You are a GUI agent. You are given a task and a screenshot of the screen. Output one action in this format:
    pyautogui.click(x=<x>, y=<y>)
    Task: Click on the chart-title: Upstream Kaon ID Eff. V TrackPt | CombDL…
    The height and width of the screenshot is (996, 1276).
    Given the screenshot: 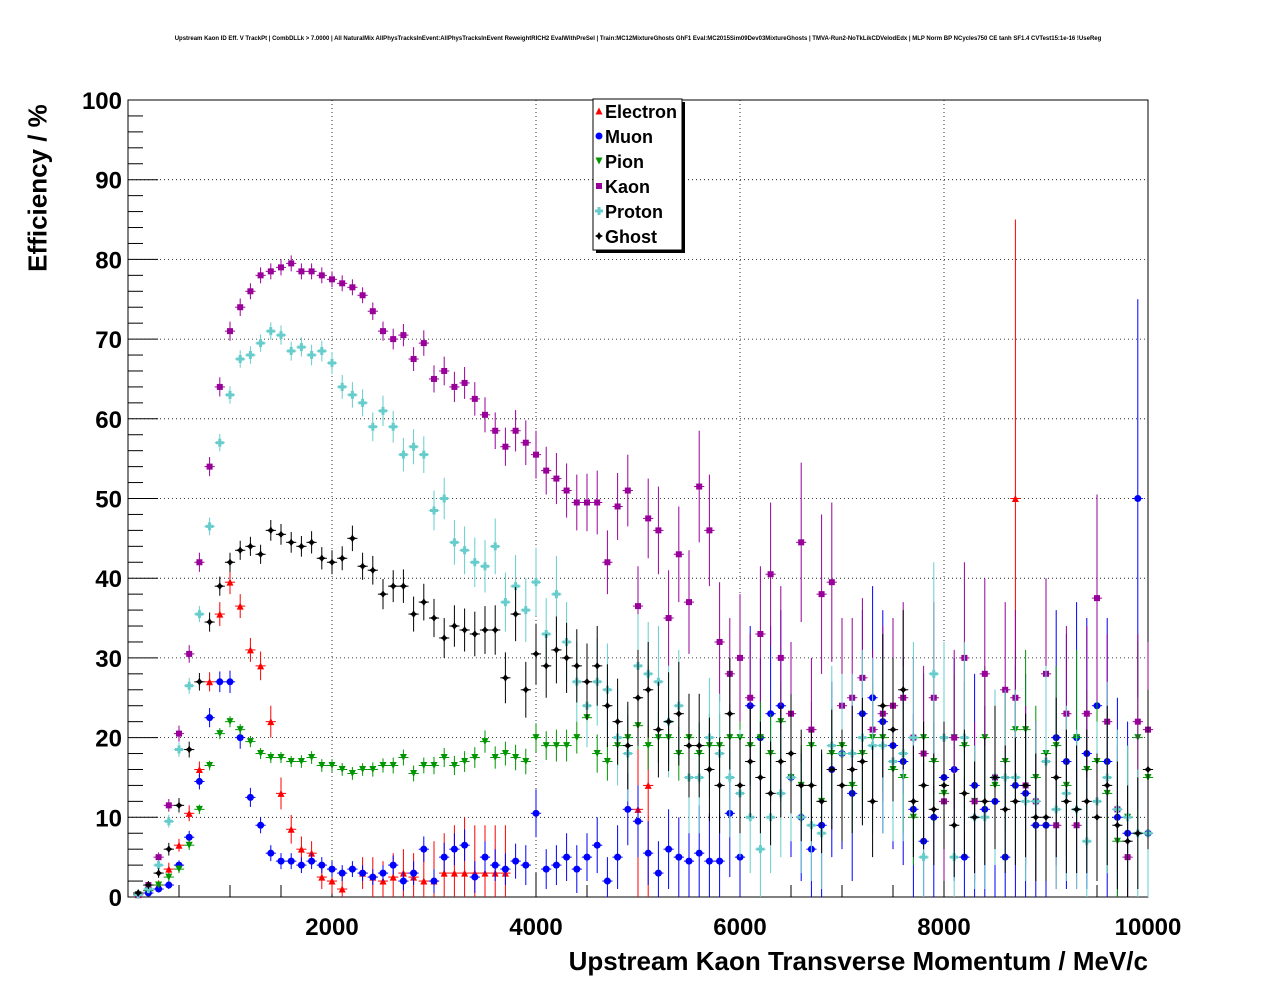 What is the action you would take?
    pyautogui.click(x=638, y=39)
    